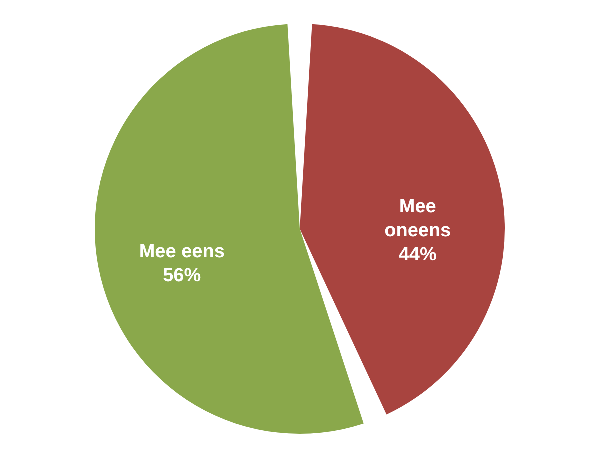 This screenshot has height=464, width=606. Describe the element at coordinates (182, 251) in the screenshot. I see `slice-label: Mee eens` at that location.